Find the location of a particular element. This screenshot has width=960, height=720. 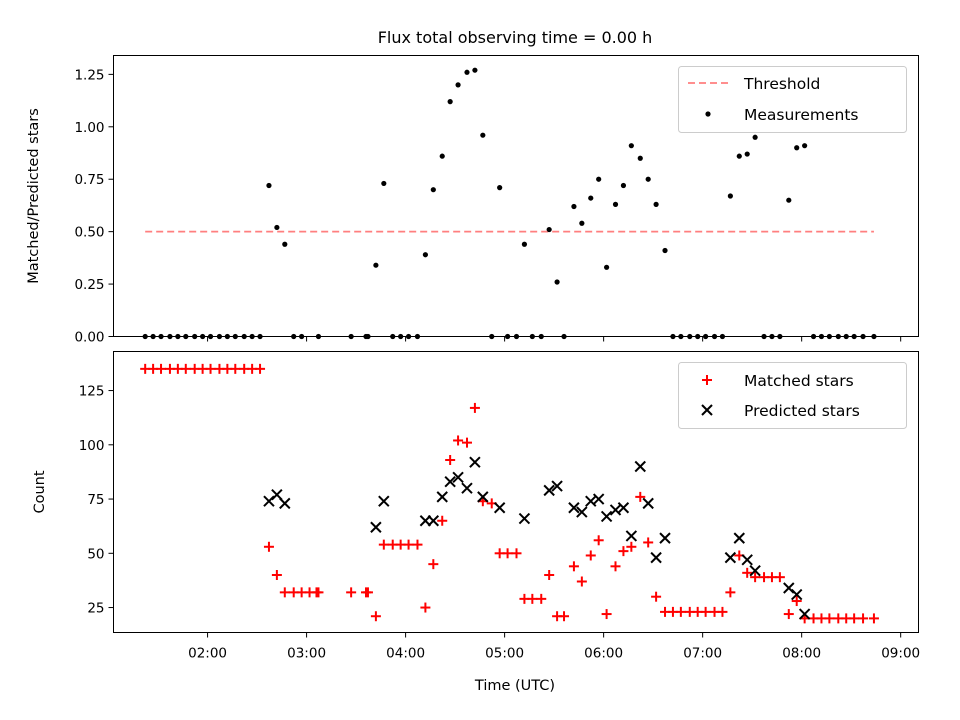

legend-measurement-label: Measurements is located at coordinates (801, 115).